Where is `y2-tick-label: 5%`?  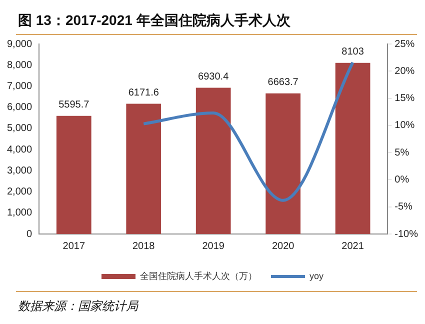 y2-tick-label: 5% is located at coordinates (402, 152).